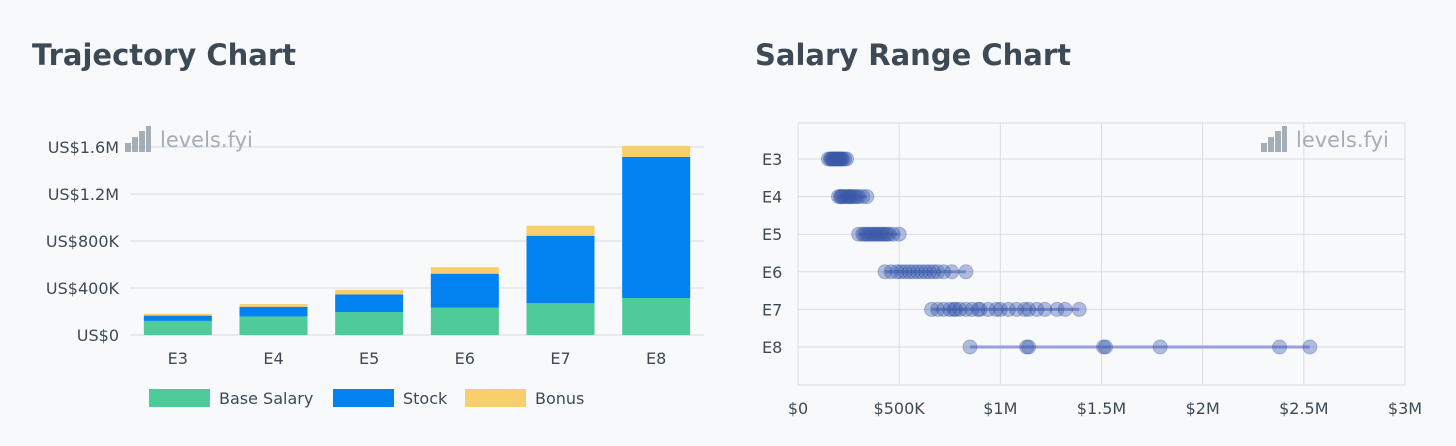  What do you see at coordinates (366, 398) in the screenshot?
I see `legend: Base Salary Stock Bonus` at bounding box center [366, 398].